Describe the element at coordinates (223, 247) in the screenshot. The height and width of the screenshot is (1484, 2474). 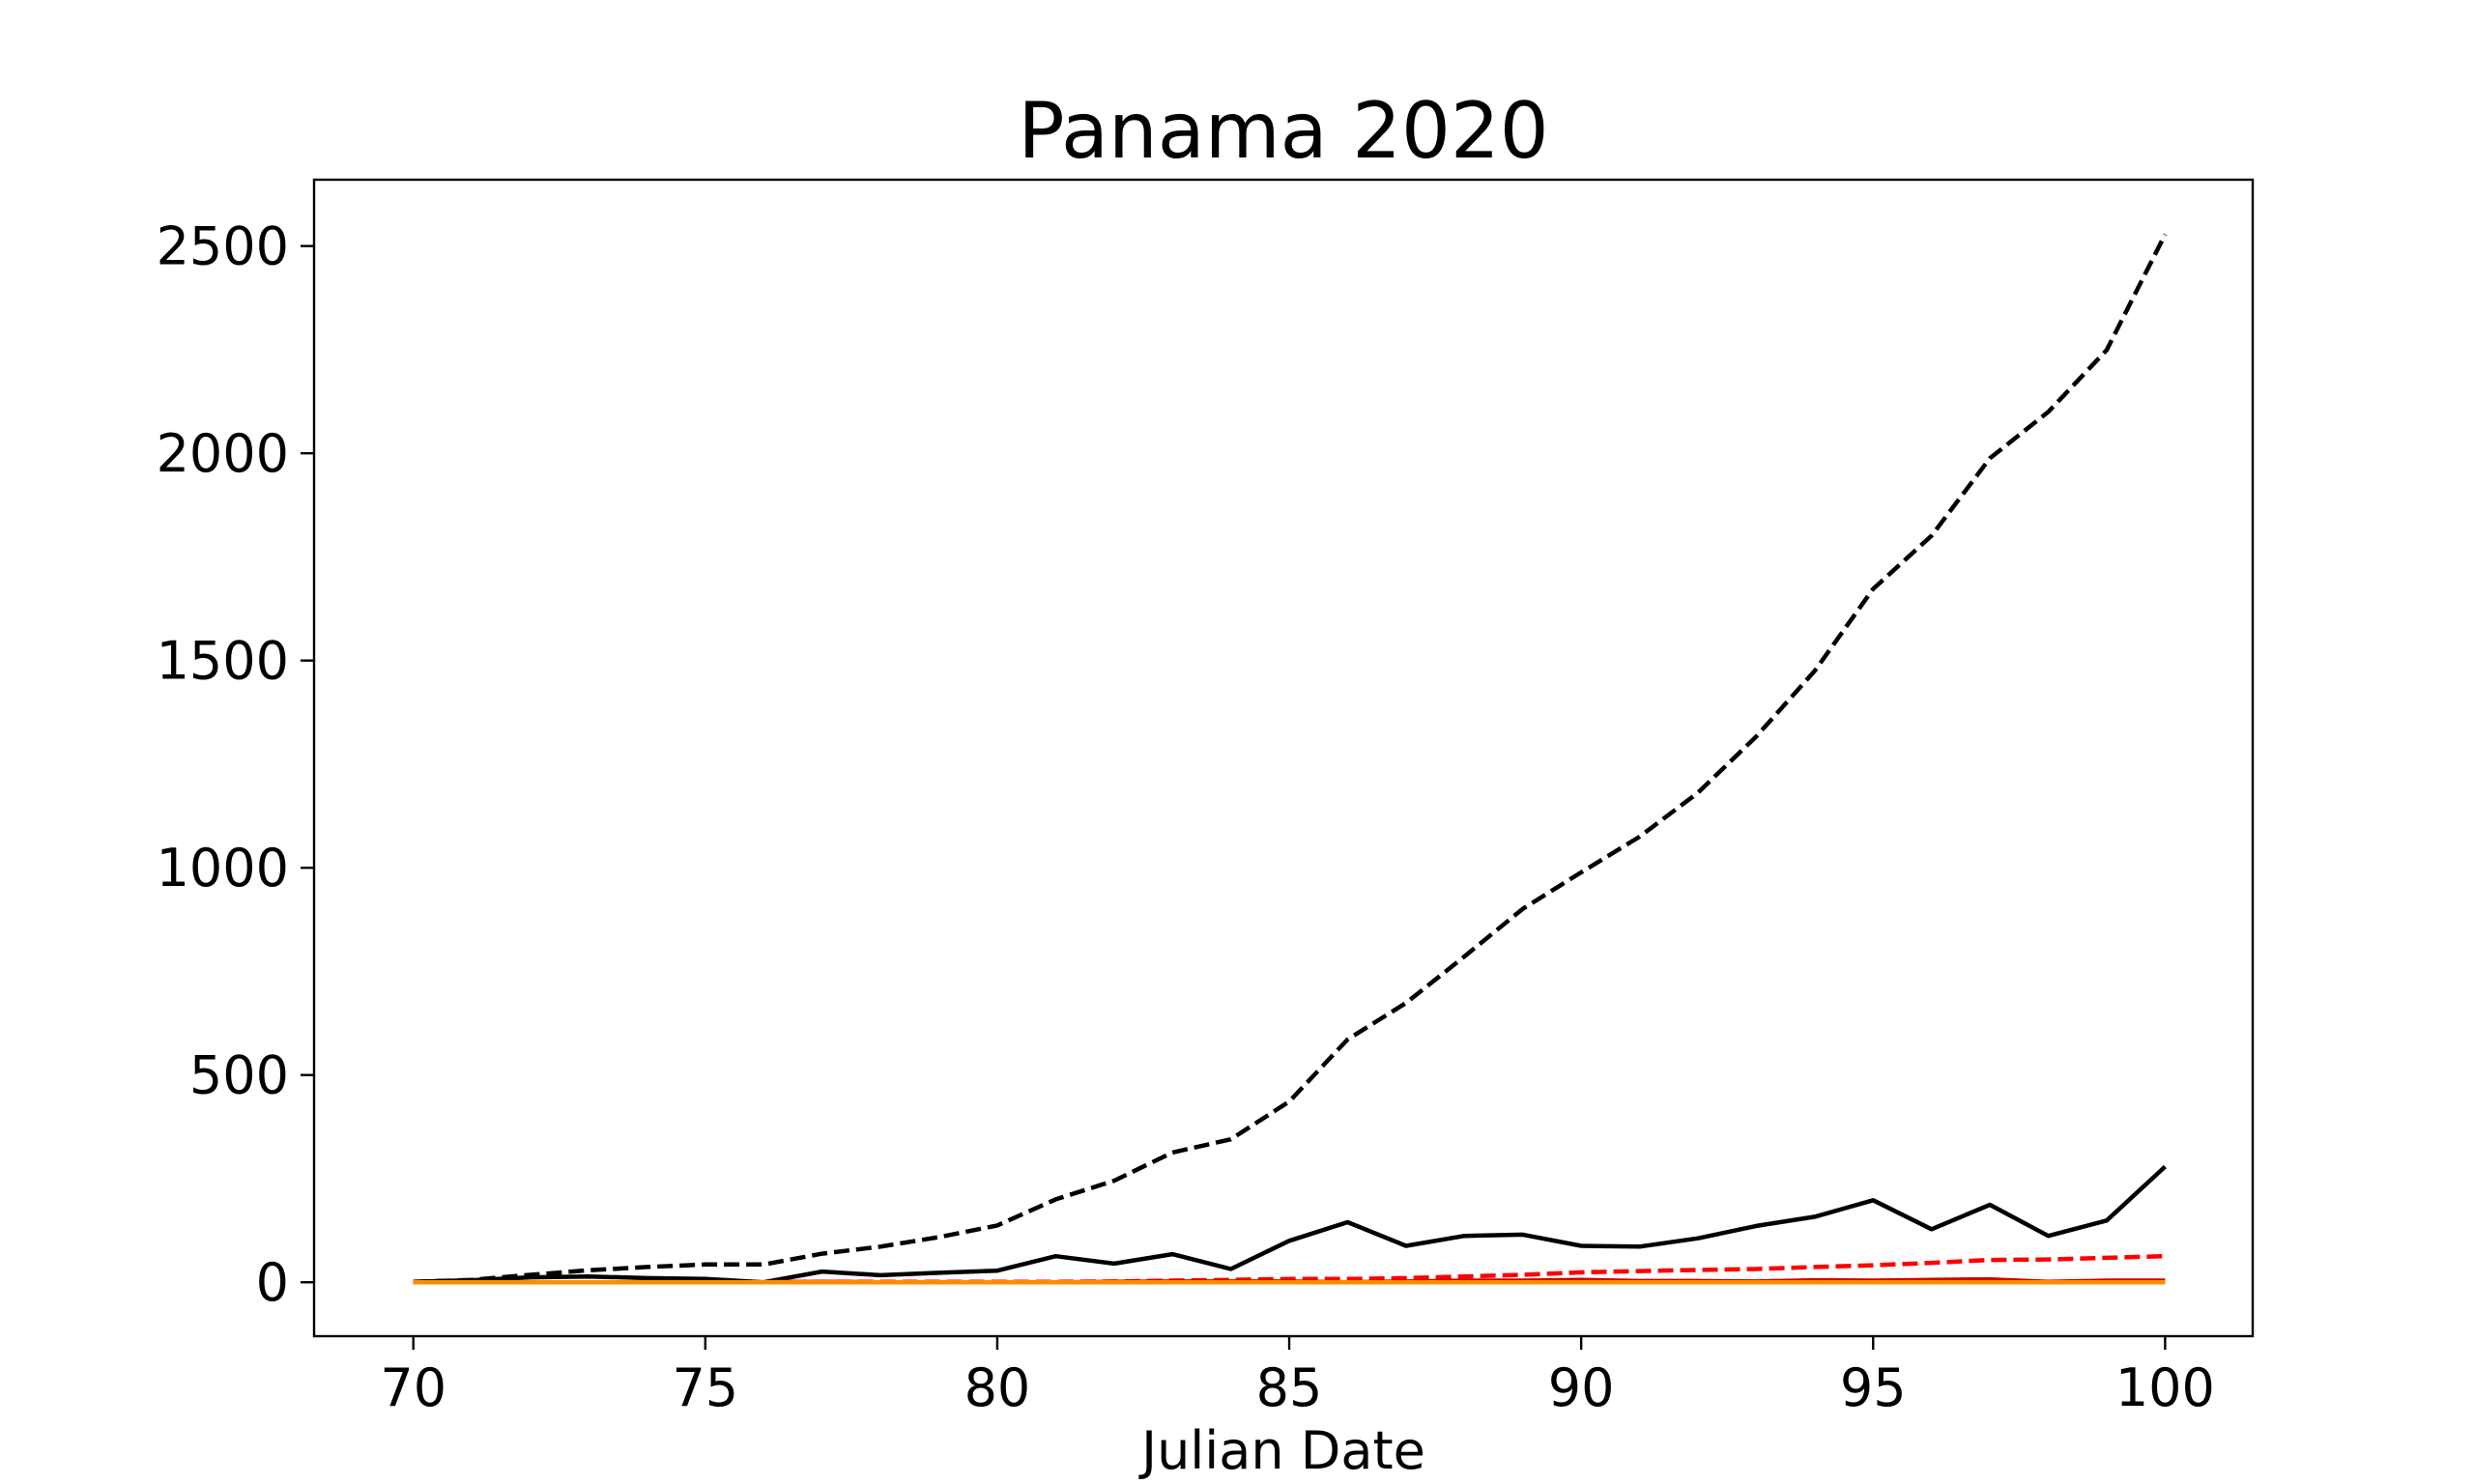
I see `y-tick-label: 2500` at that location.